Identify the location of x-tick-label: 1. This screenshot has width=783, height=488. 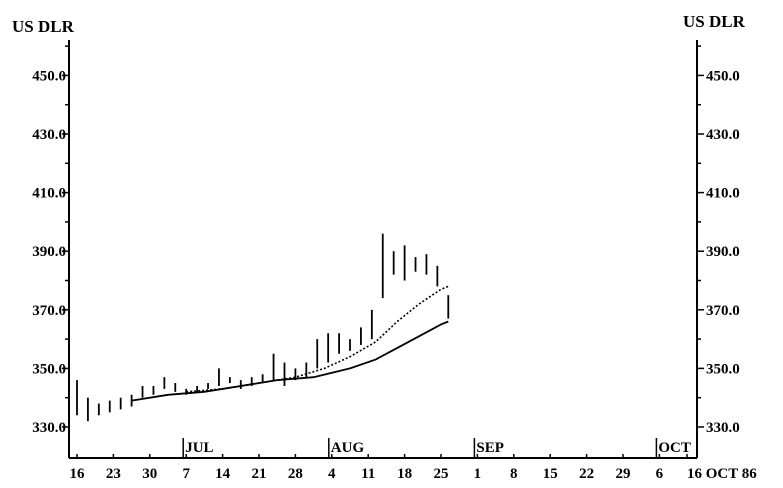
(478, 474).